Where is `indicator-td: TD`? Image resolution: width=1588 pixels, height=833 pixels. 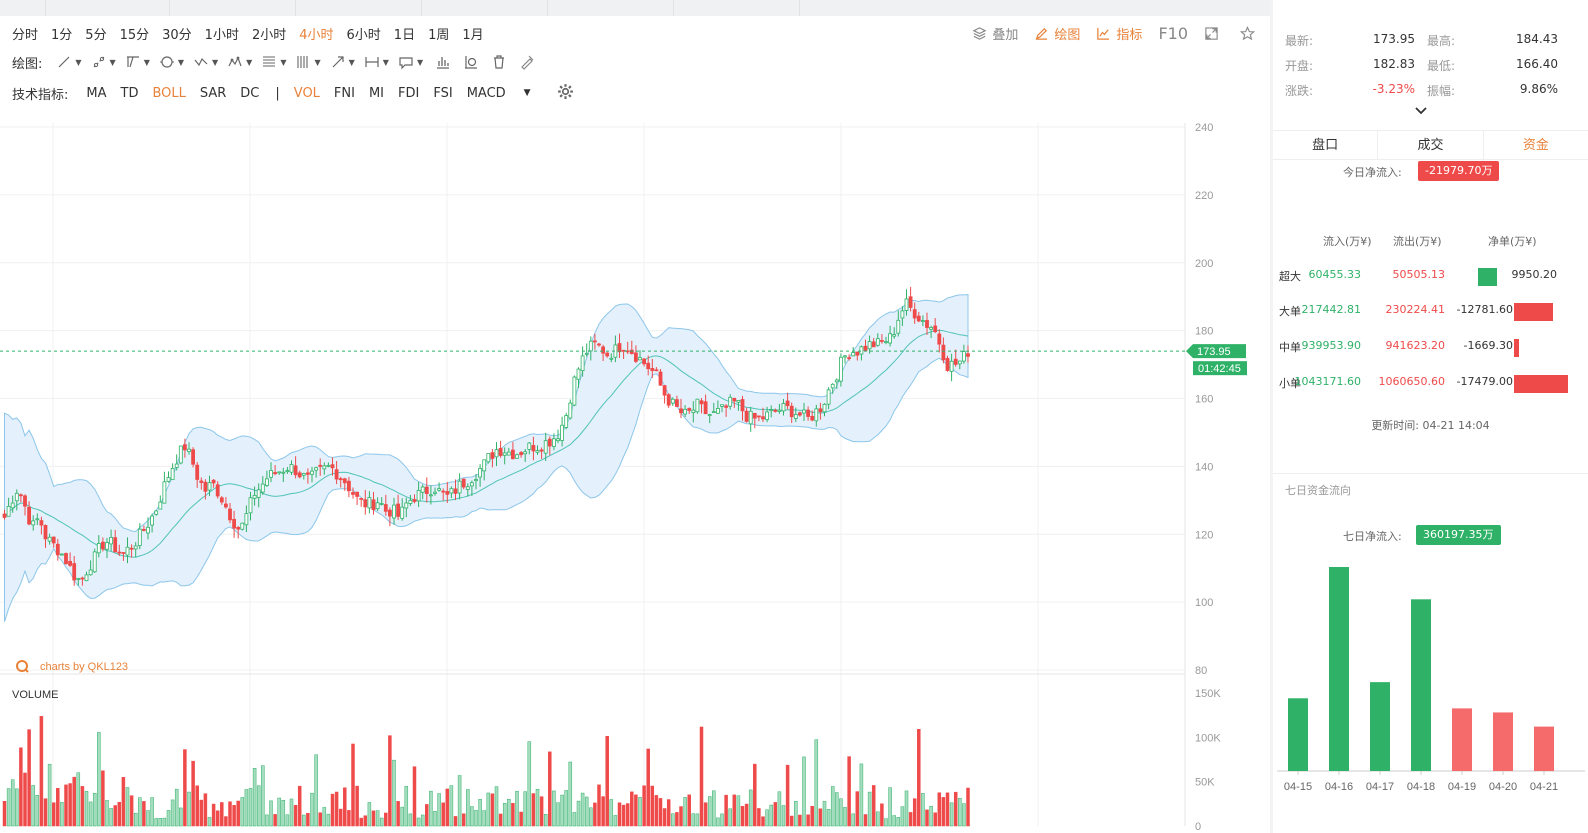 indicator-td: TD is located at coordinates (129, 93).